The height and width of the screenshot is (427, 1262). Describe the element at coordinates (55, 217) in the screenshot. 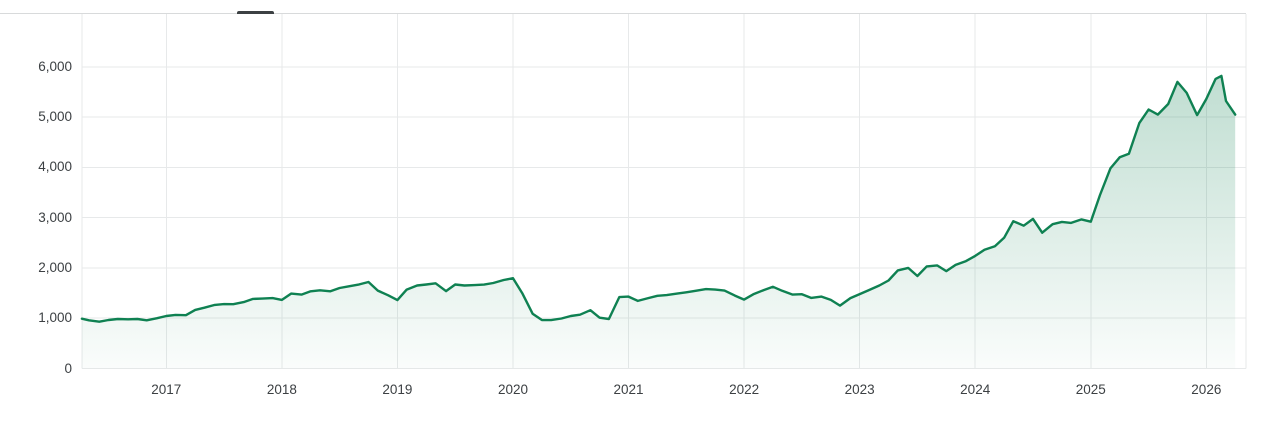

I see `y-axis-label: 3,000` at that location.